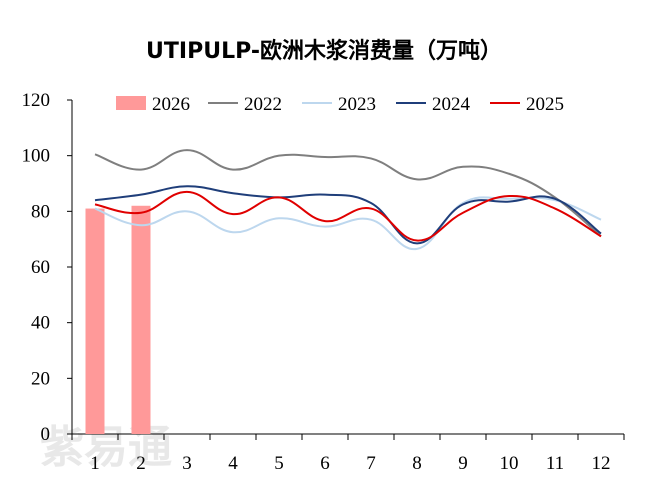 The image size is (648, 496). What do you see at coordinates (357, 104) in the screenshot?
I see `legend-label: 2023` at bounding box center [357, 104].